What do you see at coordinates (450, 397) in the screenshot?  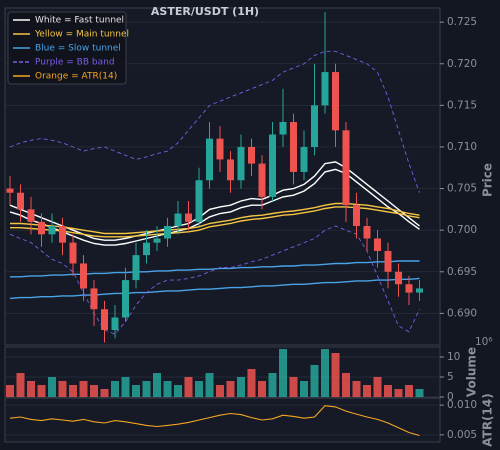 I see `y-tick-label: 0` at bounding box center [450, 397].